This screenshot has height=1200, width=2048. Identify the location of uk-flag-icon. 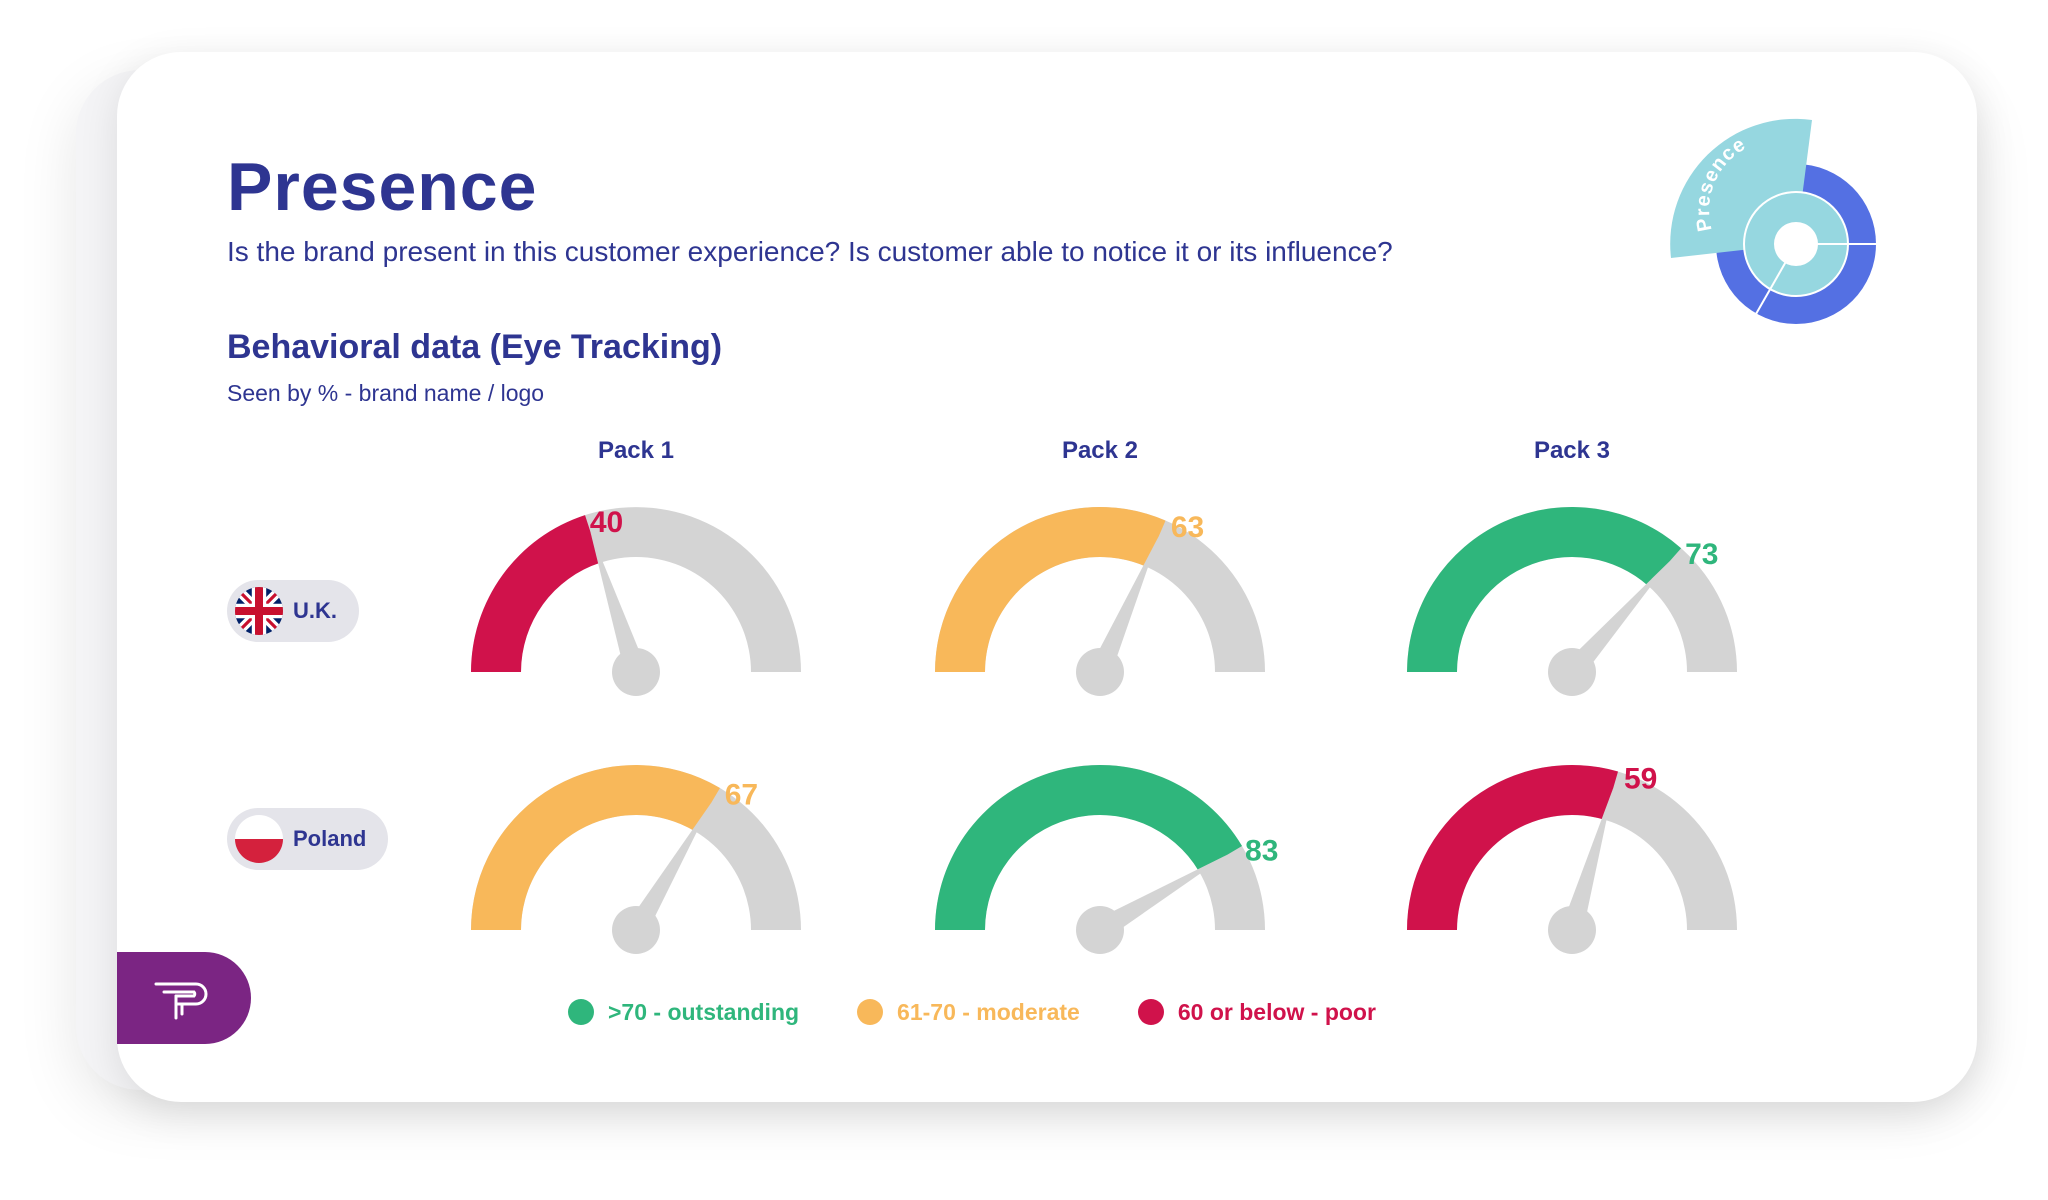
(259, 611).